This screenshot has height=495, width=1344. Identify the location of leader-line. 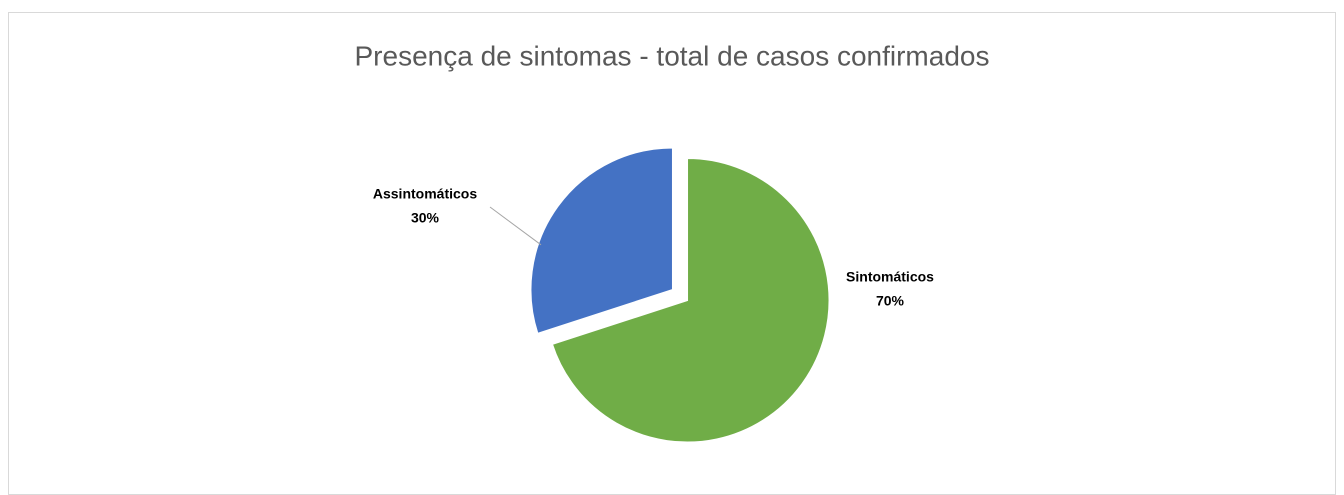
(515, 226).